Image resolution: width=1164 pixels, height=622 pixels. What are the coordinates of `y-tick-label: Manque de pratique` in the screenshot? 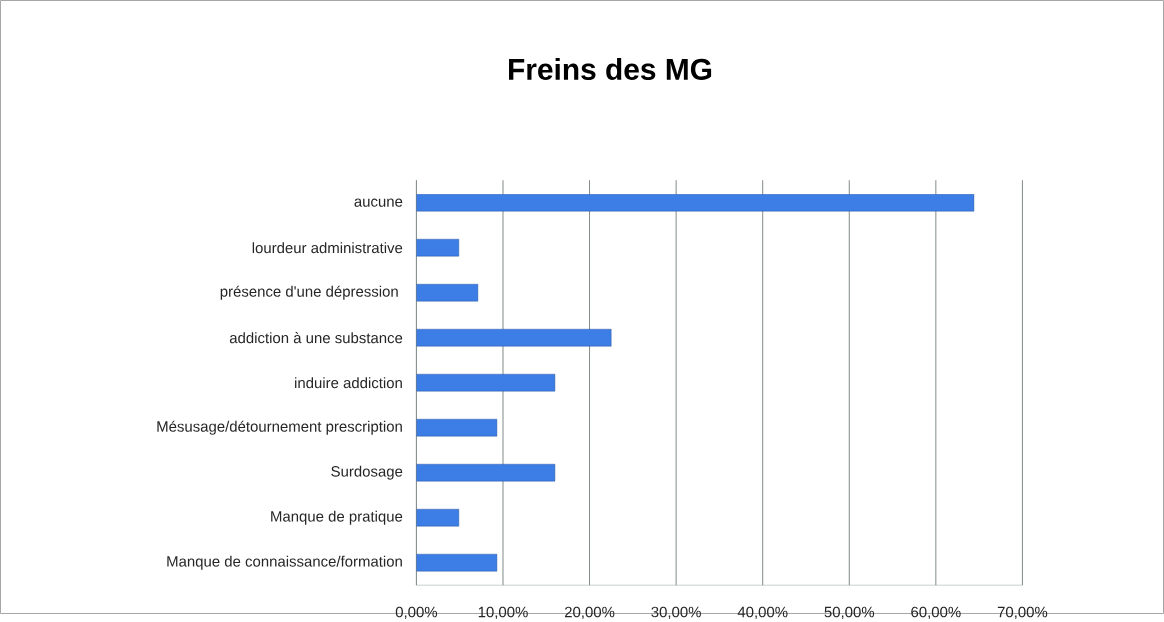 It's located at (337, 517).